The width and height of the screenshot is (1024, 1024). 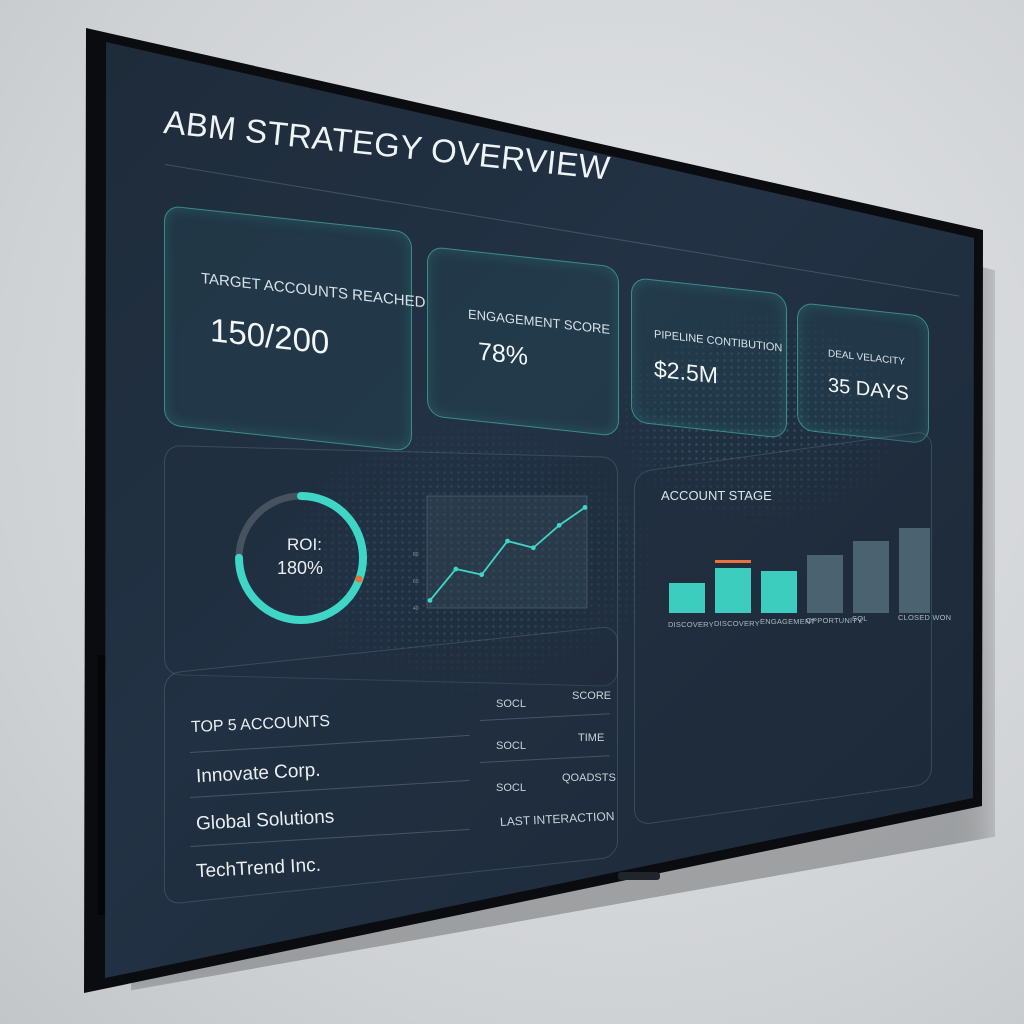 I want to click on tv-power-indicator, so click(x=639, y=876).